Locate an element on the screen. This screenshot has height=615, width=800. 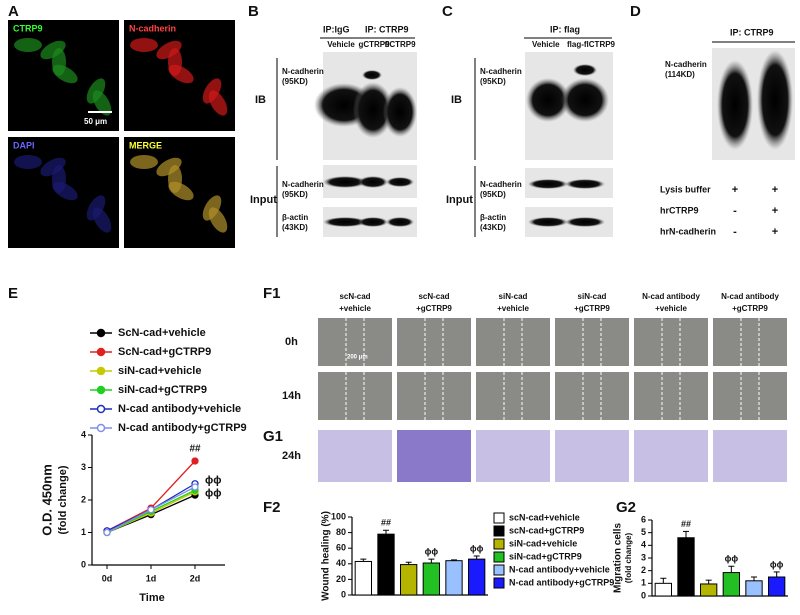
row-label: 0h is located at coordinates (291, 342).